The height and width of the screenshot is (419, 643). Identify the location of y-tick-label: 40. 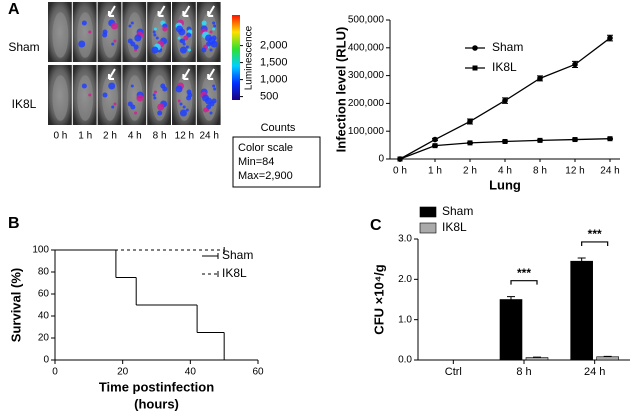
(44, 316).